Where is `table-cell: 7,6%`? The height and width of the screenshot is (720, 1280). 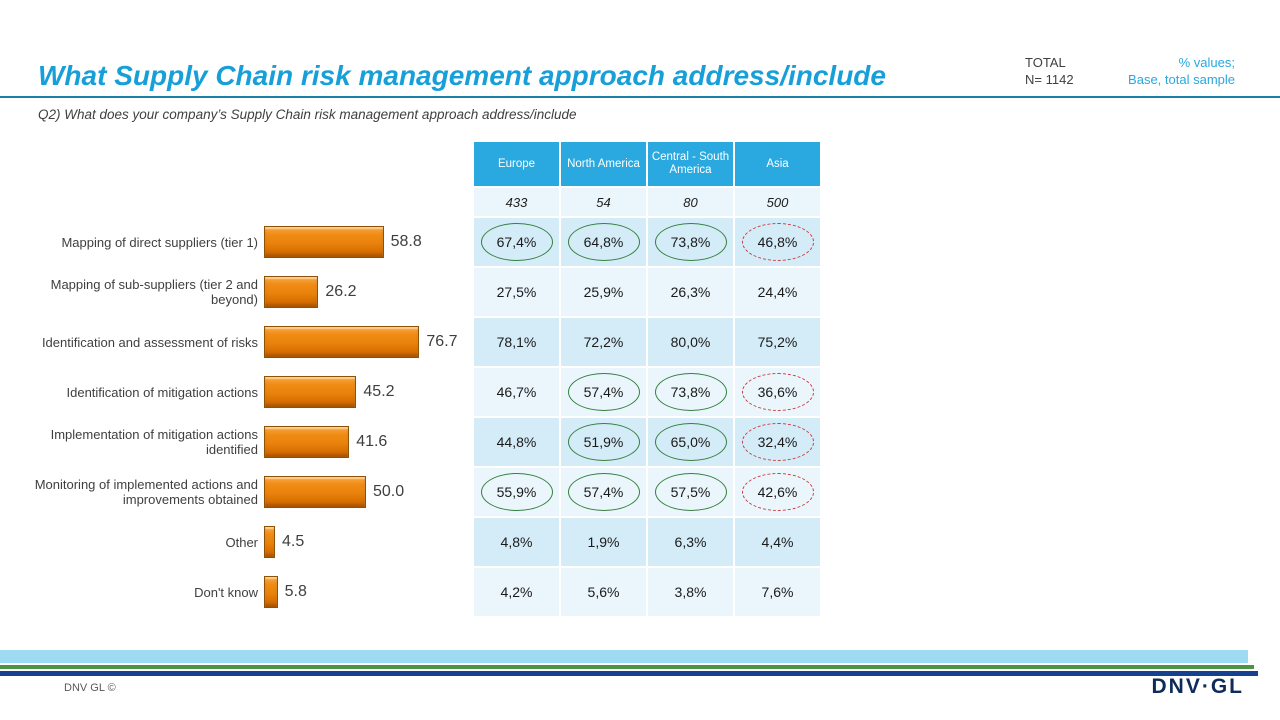 table-cell: 7,6% is located at coordinates (777, 592).